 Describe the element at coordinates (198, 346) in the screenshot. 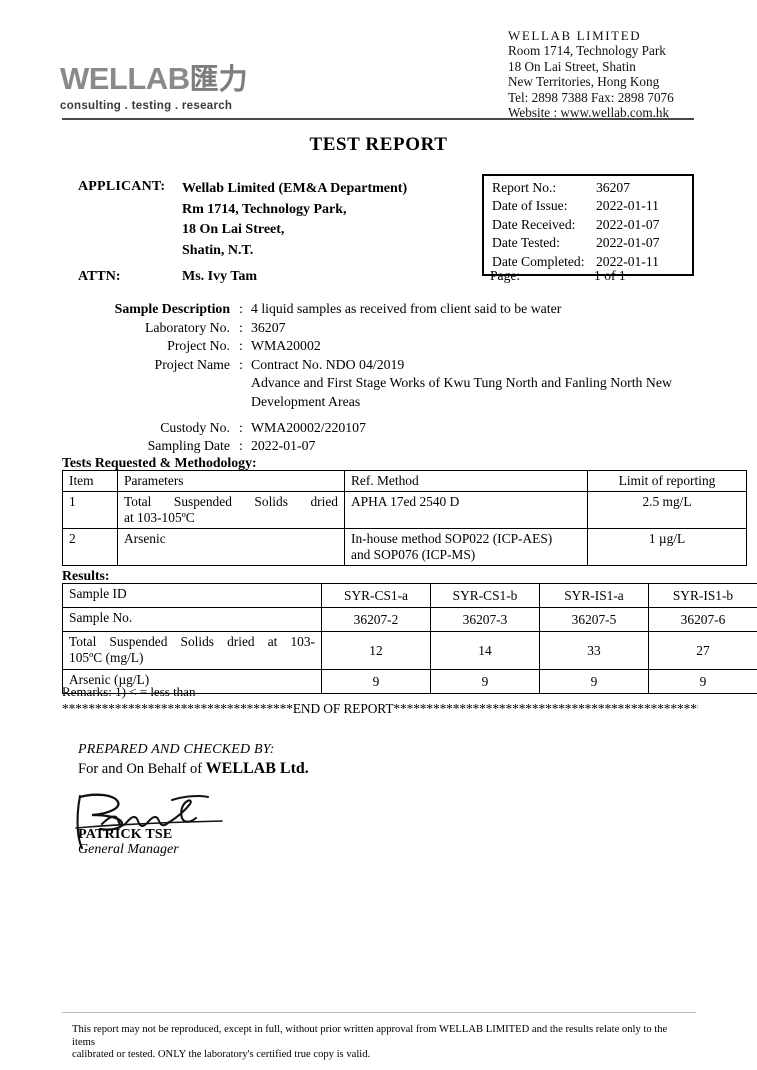

I see `project-no-label: Project No.` at that location.